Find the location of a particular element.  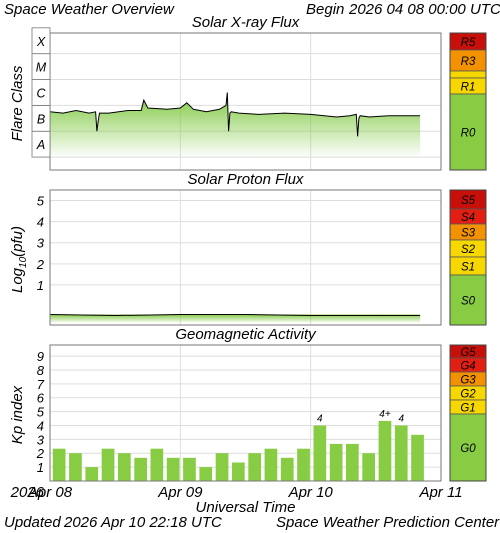

ytick-1-2: 2 is located at coordinates (40, 264).